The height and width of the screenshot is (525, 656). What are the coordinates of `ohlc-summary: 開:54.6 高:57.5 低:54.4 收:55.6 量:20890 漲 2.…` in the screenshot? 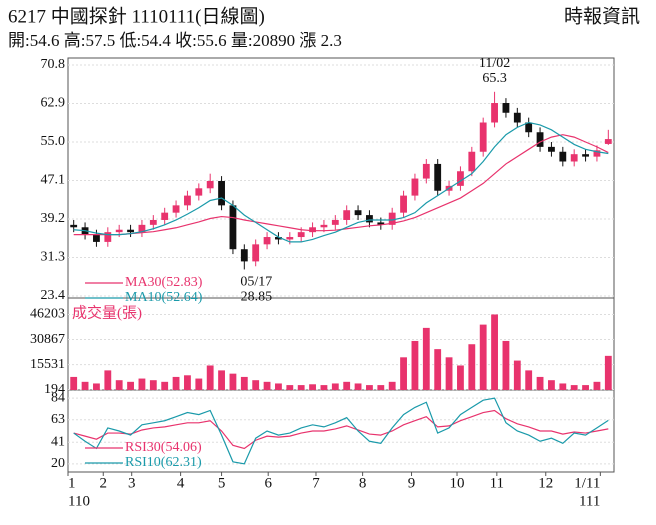 It's located at (175, 40).